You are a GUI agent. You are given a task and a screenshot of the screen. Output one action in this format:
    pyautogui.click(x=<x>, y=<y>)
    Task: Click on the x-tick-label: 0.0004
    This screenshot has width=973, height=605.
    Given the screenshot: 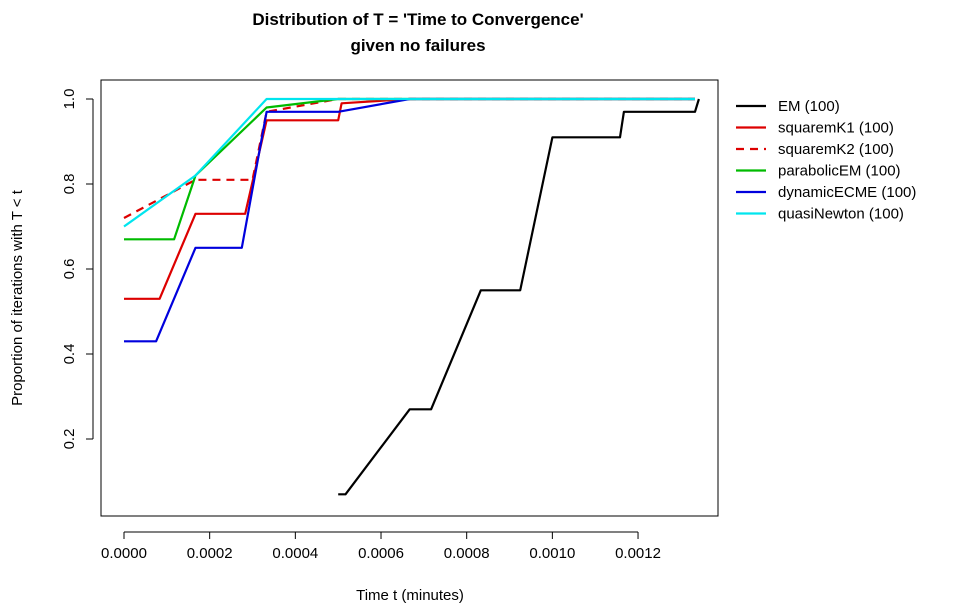 What is the action you would take?
    pyautogui.click(x=295, y=553)
    